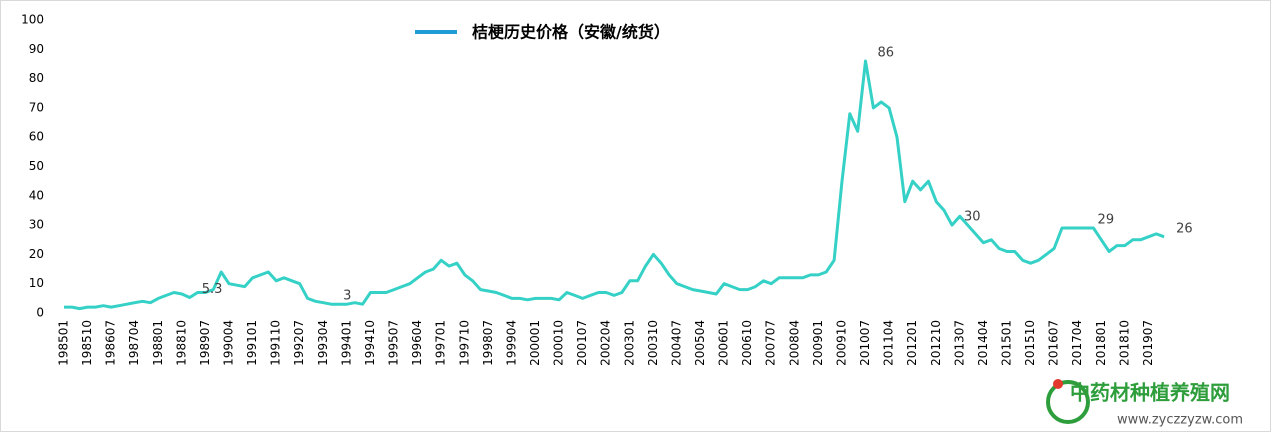  What do you see at coordinates (972, 217) in the screenshot?
I see `data-label: 30` at bounding box center [972, 217].